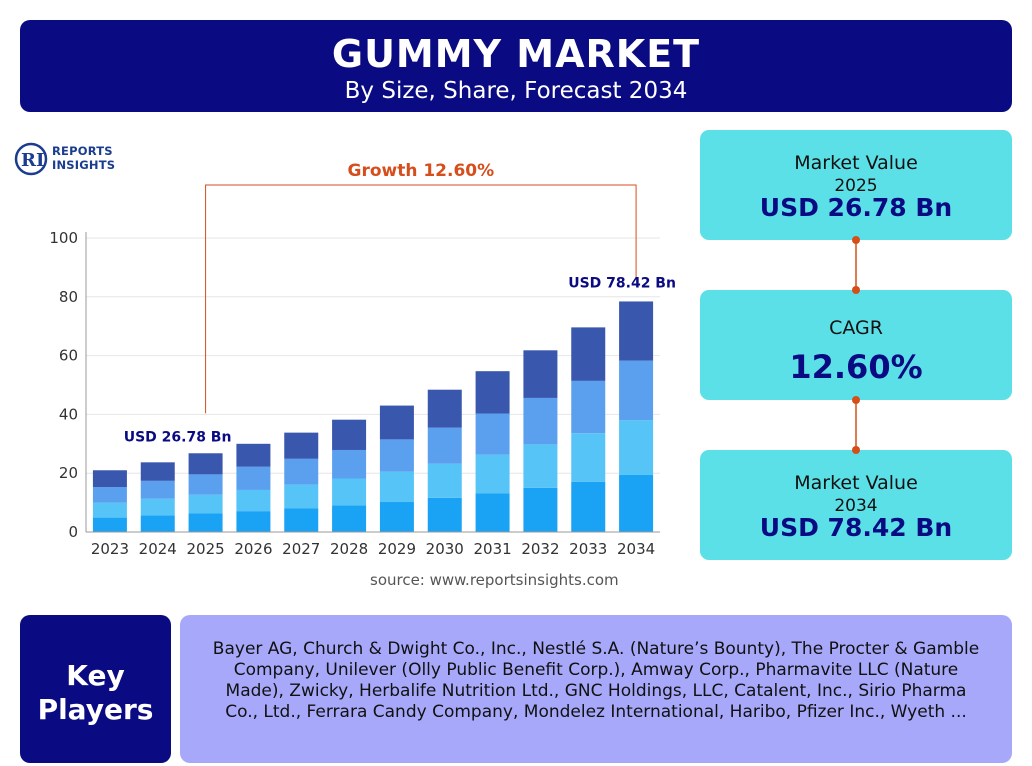  What do you see at coordinates (636, 549) in the screenshot?
I see `x-tick-label: 2034` at bounding box center [636, 549].